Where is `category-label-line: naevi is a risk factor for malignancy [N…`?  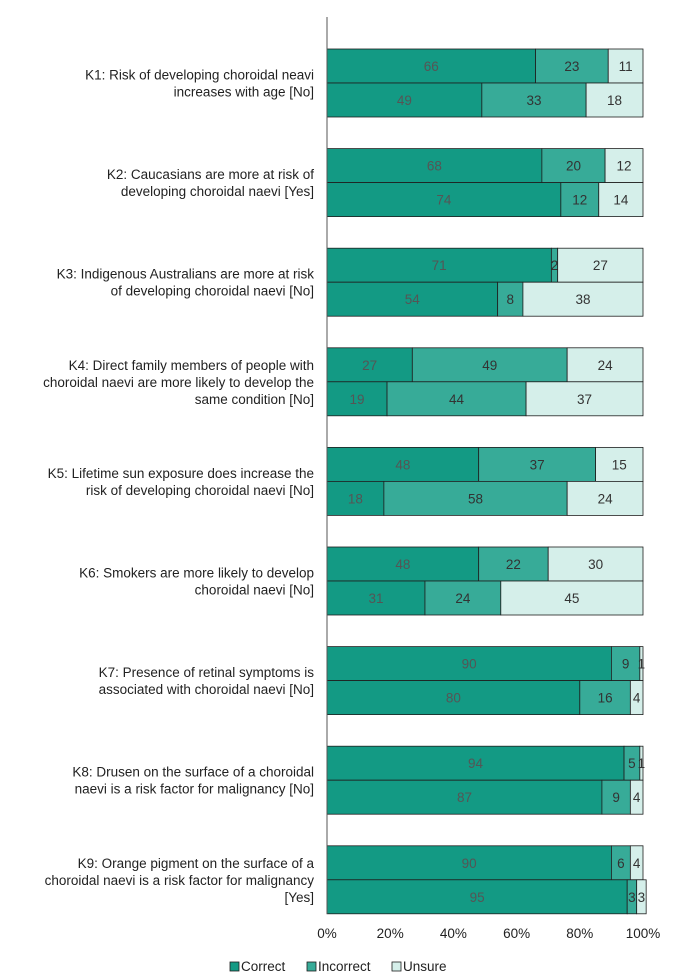
category-label-line: naevi is a risk factor for malignancy [N… is located at coordinates (194, 789).